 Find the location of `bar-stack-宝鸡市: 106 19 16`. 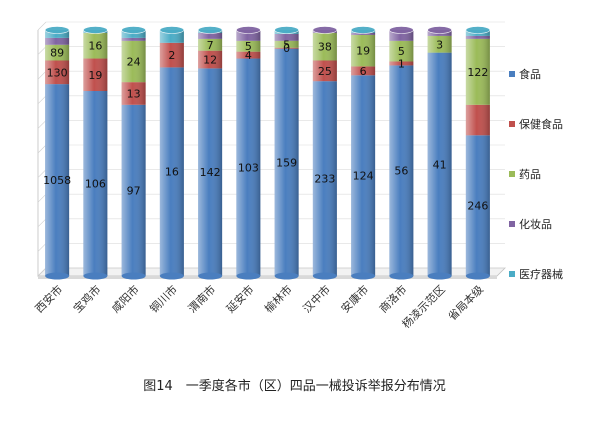

bar-stack-宝鸡市: 106 19 16 is located at coordinates (95, 153).